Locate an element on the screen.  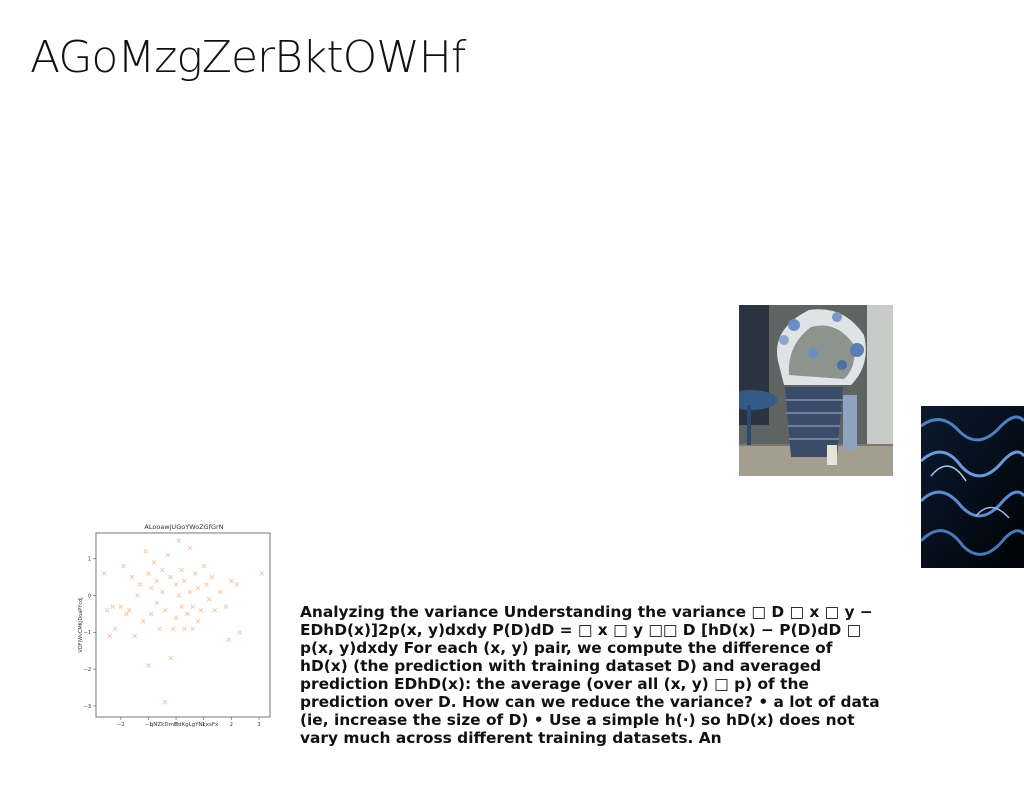
x-tick-label: −2 is located at coordinates (120, 725).